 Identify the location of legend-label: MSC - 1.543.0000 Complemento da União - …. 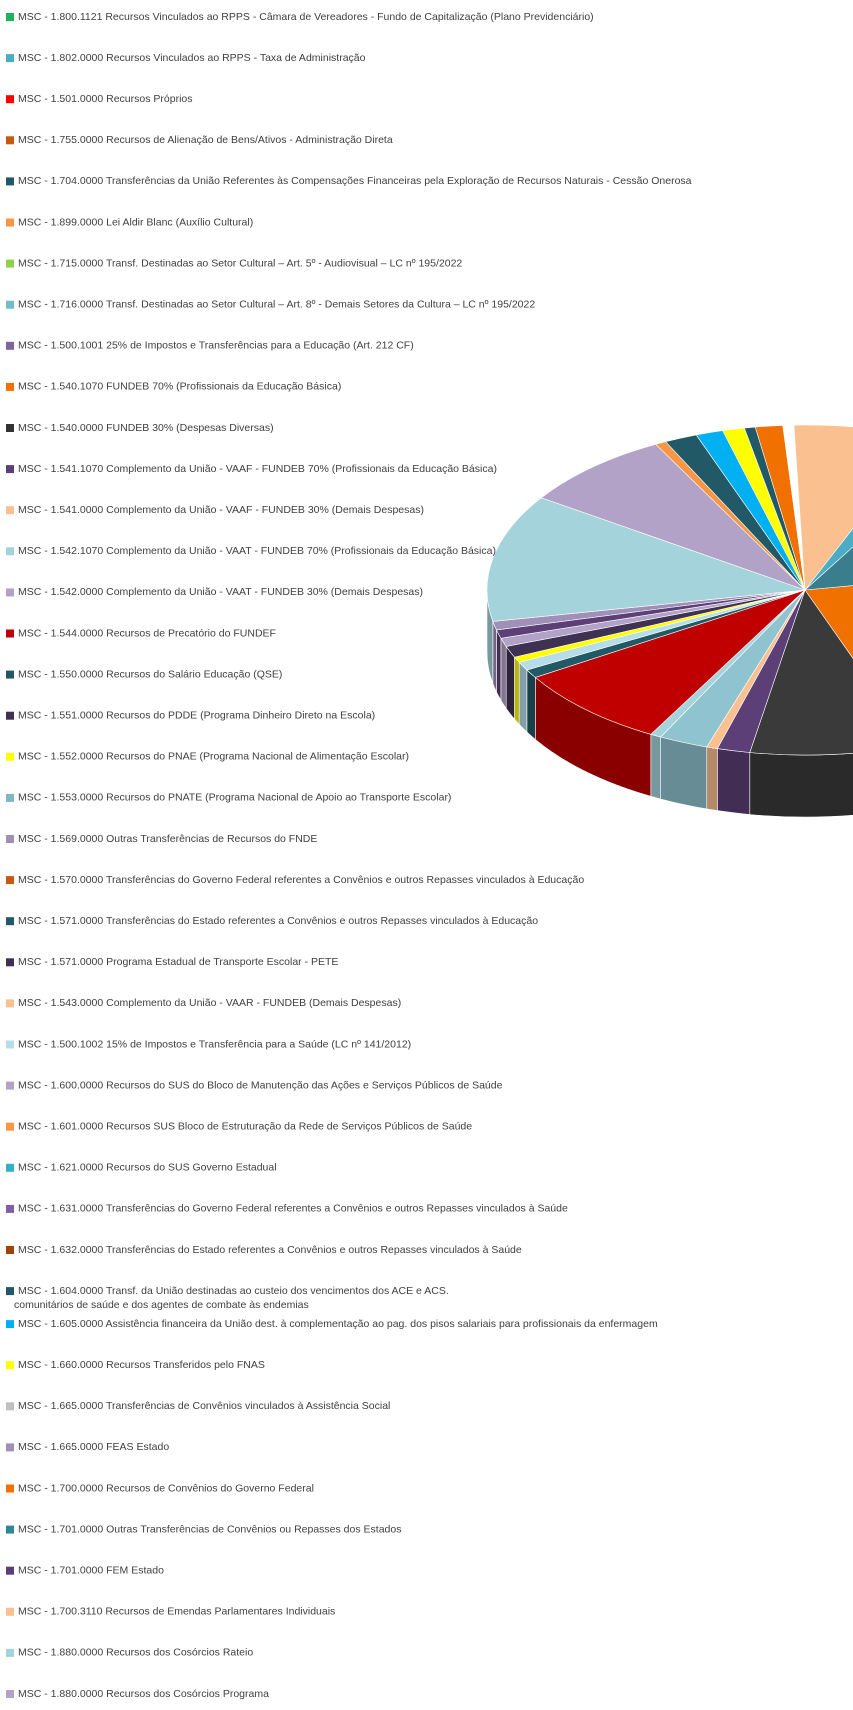
(209, 1003).